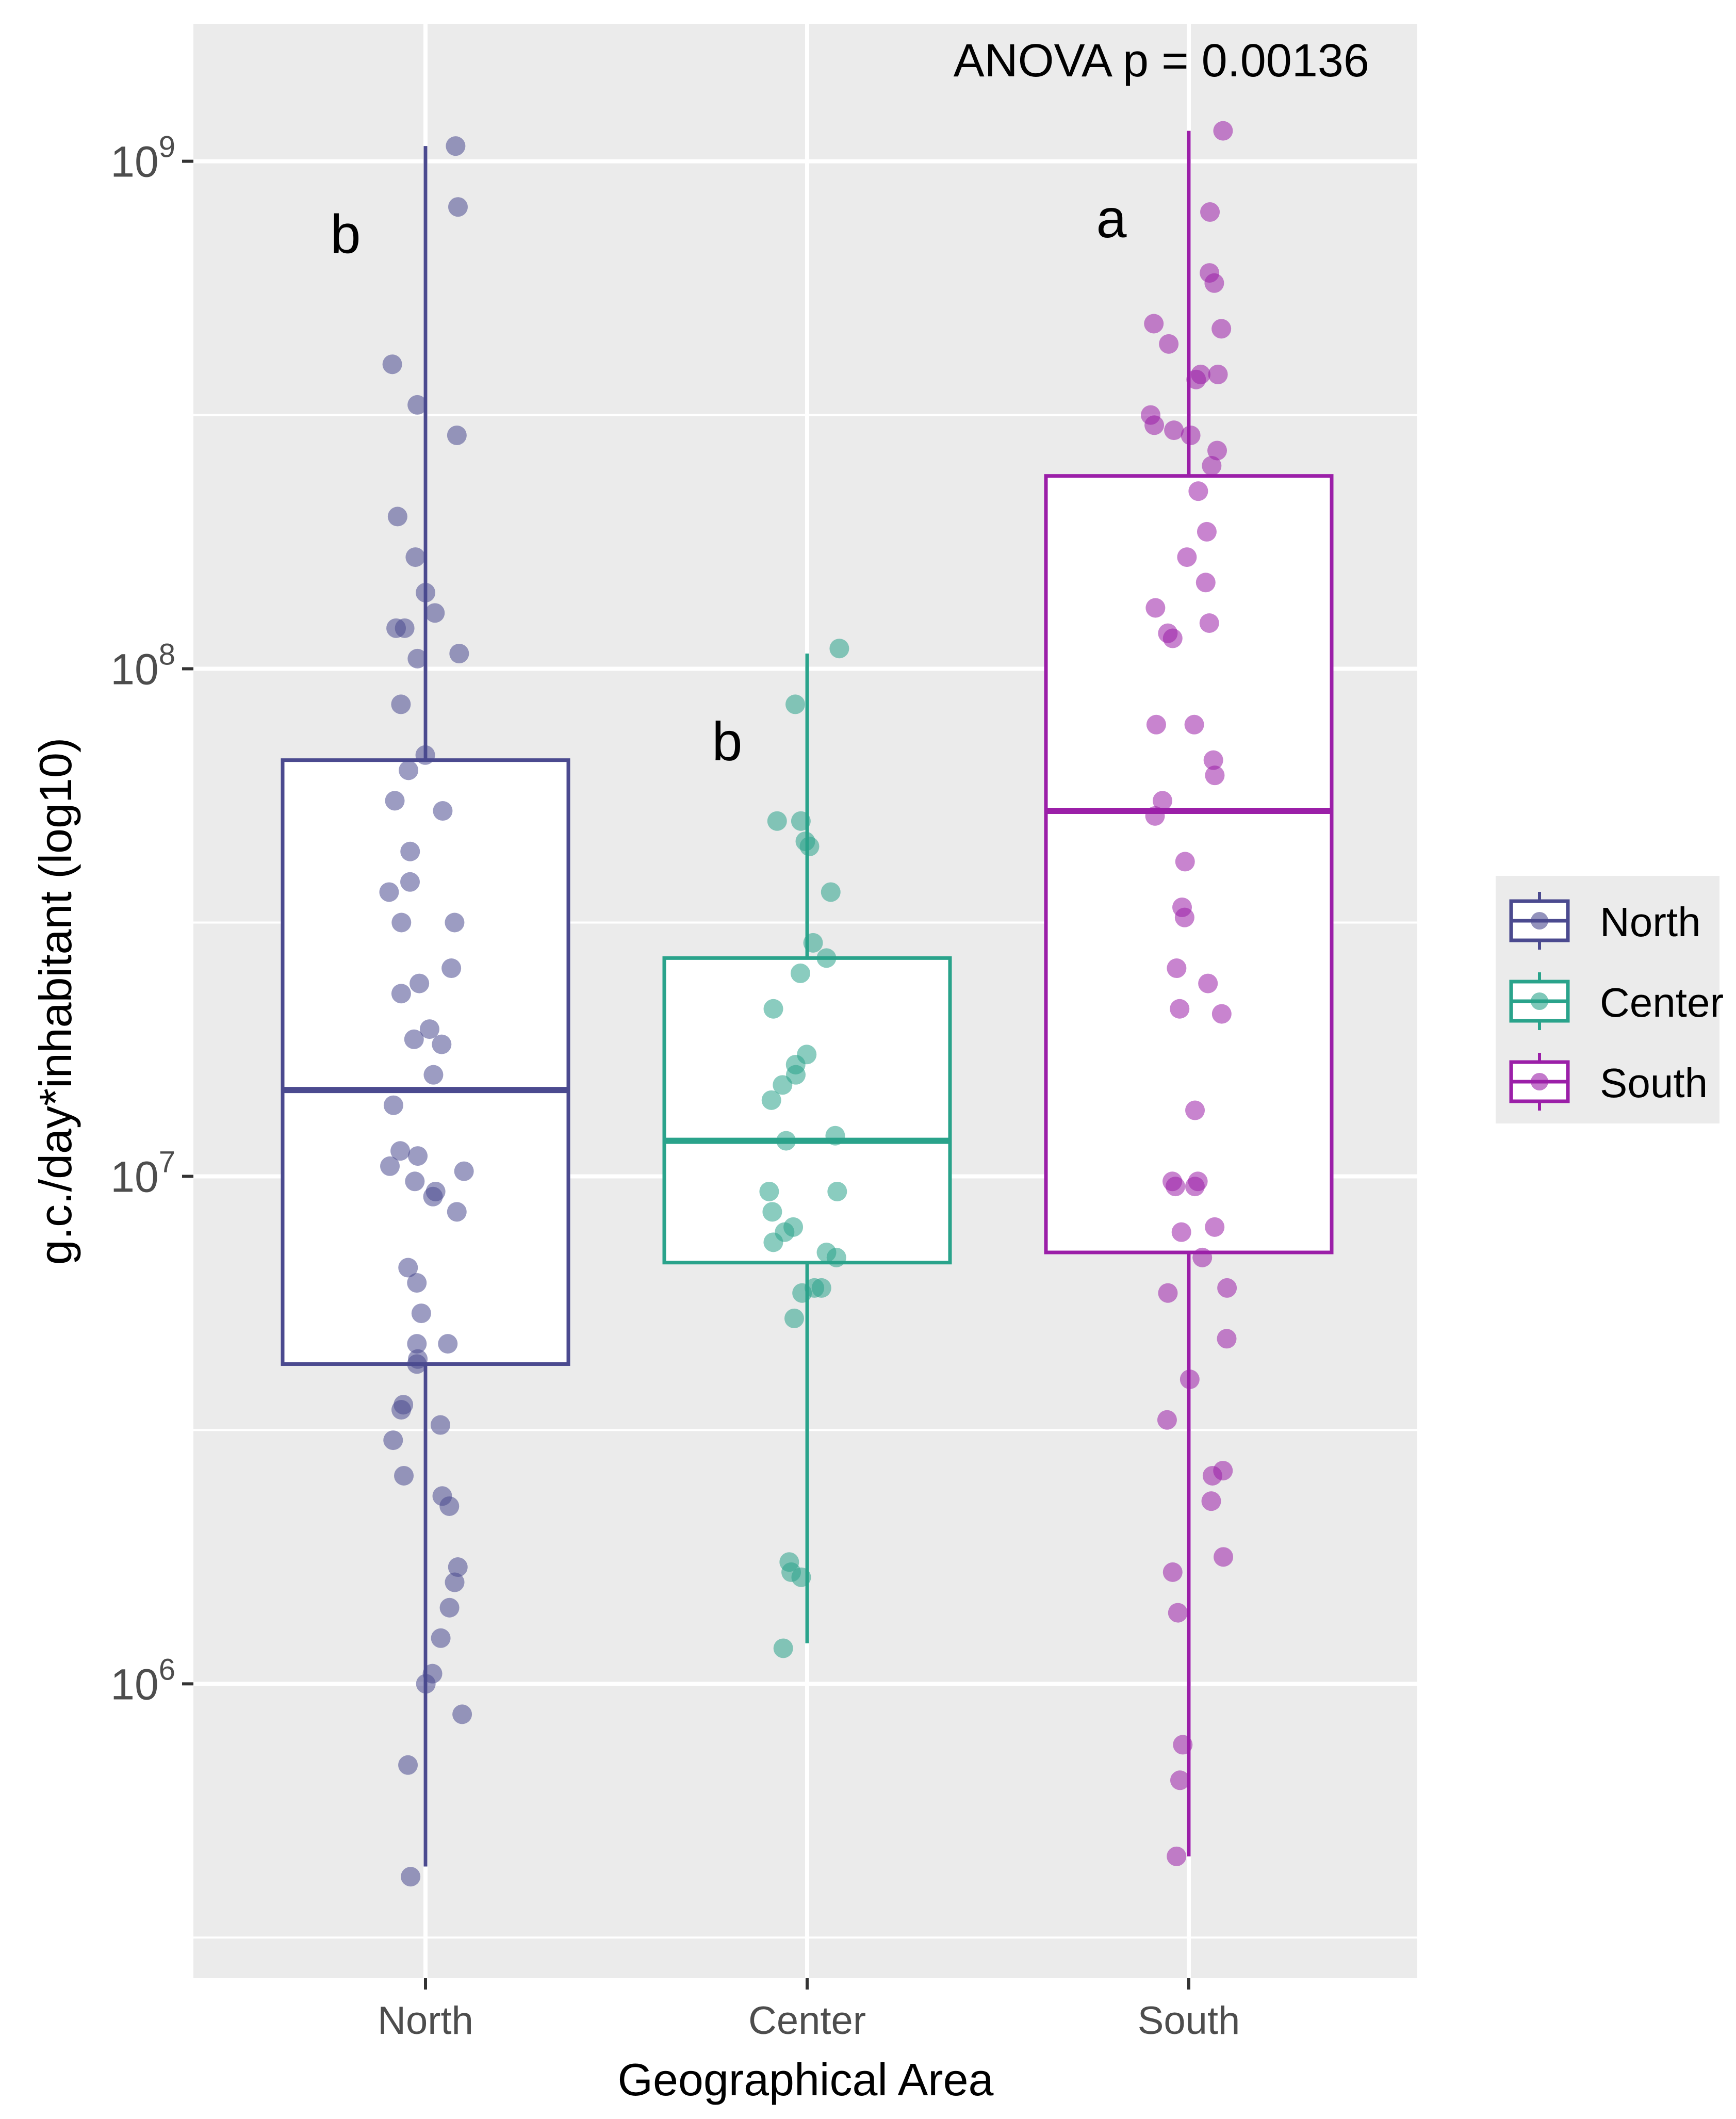 Image resolution: width=1736 pixels, height=2119 pixels. What do you see at coordinates (807, 1110) in the screenshot?
I see `center-box` at bounding box center [807, 1110].